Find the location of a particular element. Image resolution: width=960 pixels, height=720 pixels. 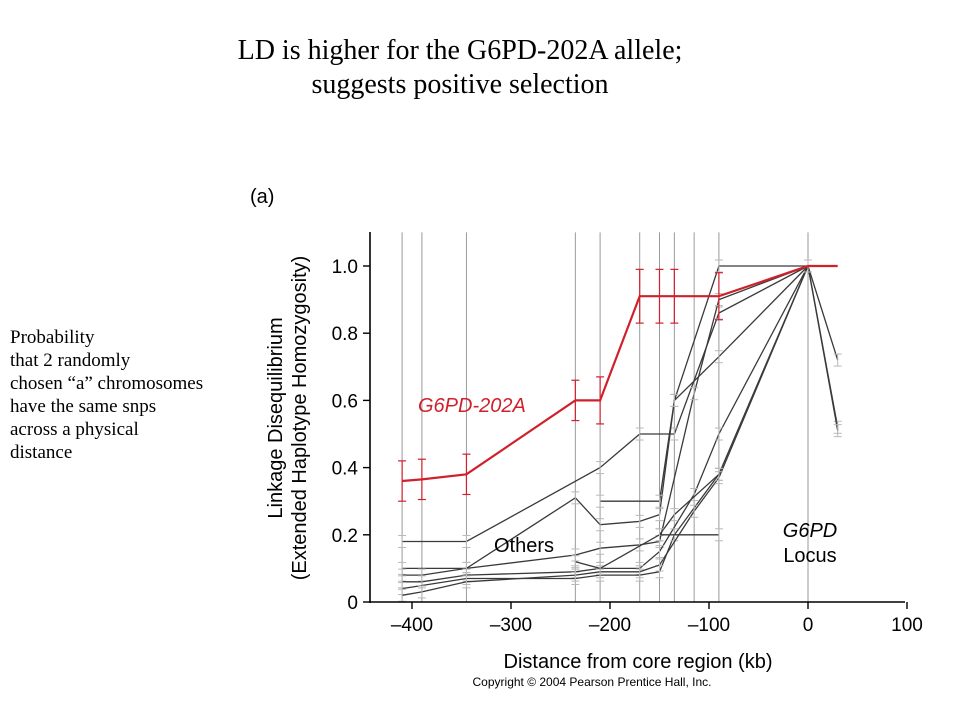

x-tick-label: 0 is located at coordinates (808, 625).